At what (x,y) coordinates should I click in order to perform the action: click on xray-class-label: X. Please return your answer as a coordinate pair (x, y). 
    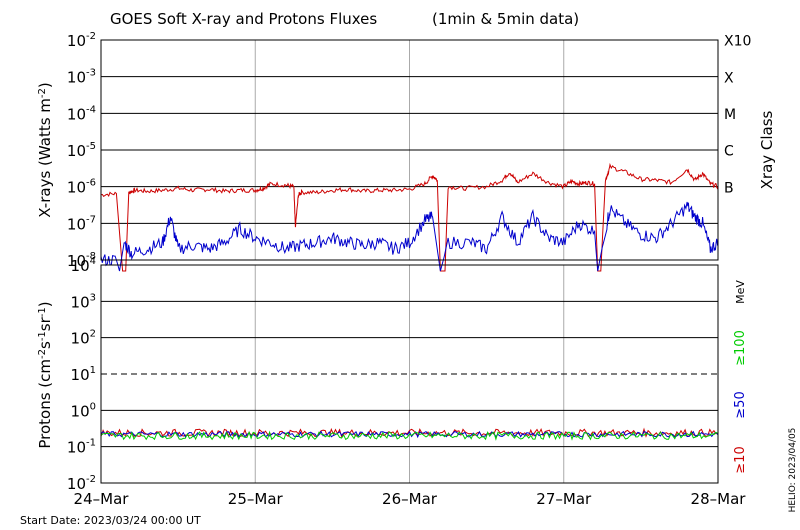
    Looking at the image, I should click on (729, 78).